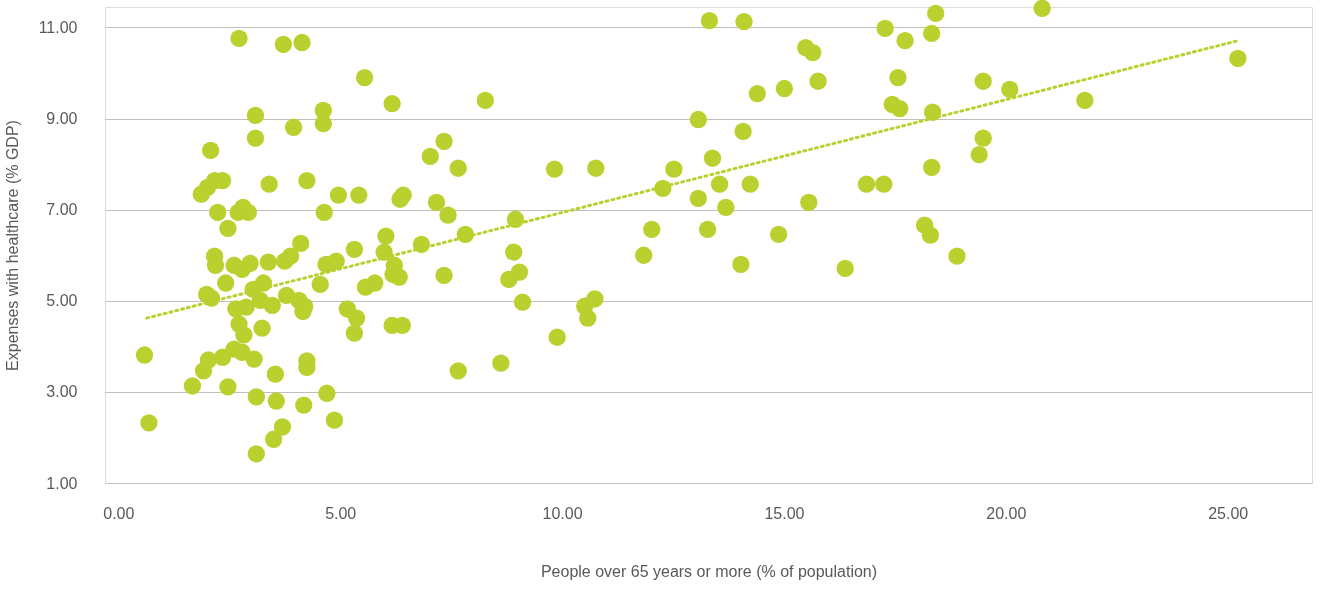 This screenshot has height=590, width=1328. What do you see at coordinates (119, 513) in the screenshot?
I see `x-tick-label: 0.00` at bounding box center [119, 513].